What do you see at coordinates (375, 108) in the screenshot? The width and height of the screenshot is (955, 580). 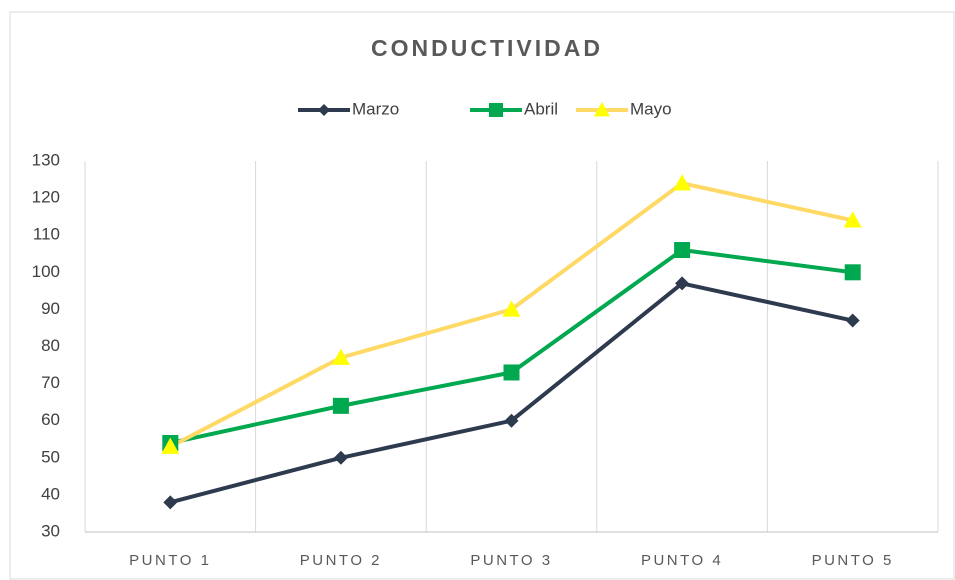 I see `legend-label: Marzo` at bounding box center [375, 108].